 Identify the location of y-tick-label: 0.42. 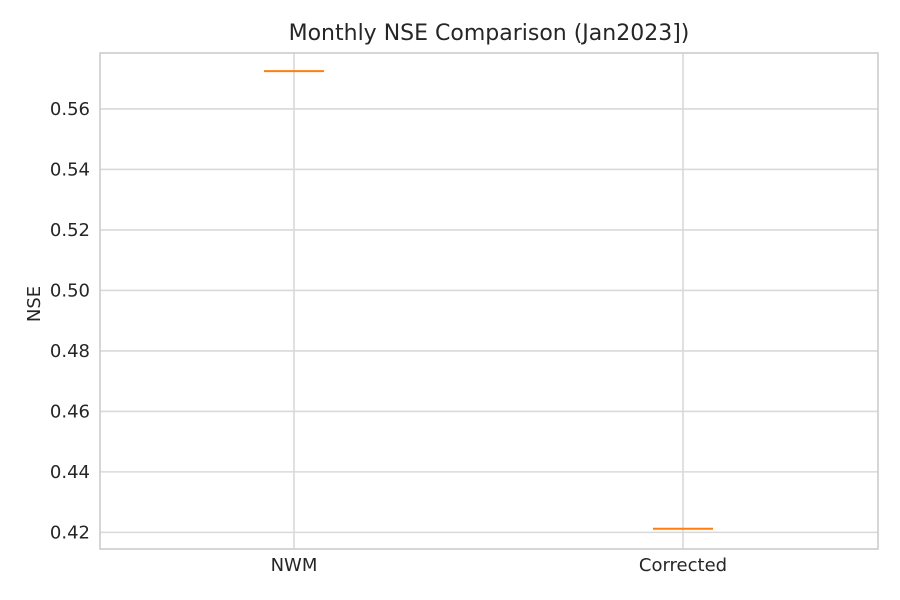
(70, 532).